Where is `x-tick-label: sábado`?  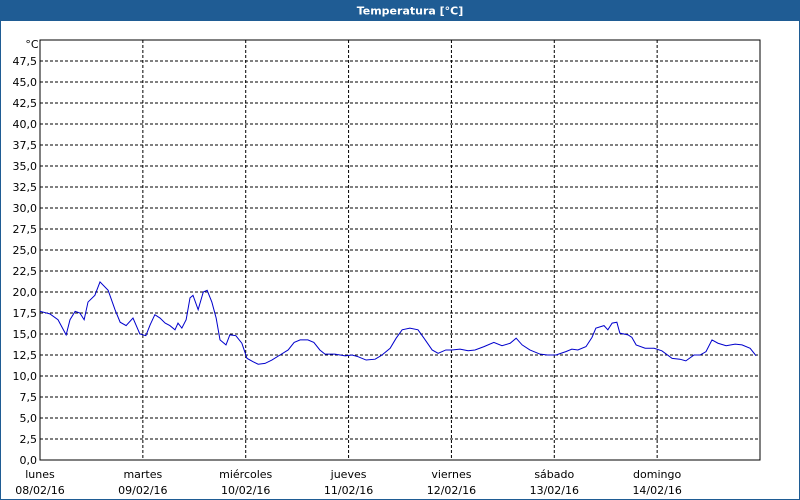
x-tick-label: sábado is located at coordinates (554, 474).